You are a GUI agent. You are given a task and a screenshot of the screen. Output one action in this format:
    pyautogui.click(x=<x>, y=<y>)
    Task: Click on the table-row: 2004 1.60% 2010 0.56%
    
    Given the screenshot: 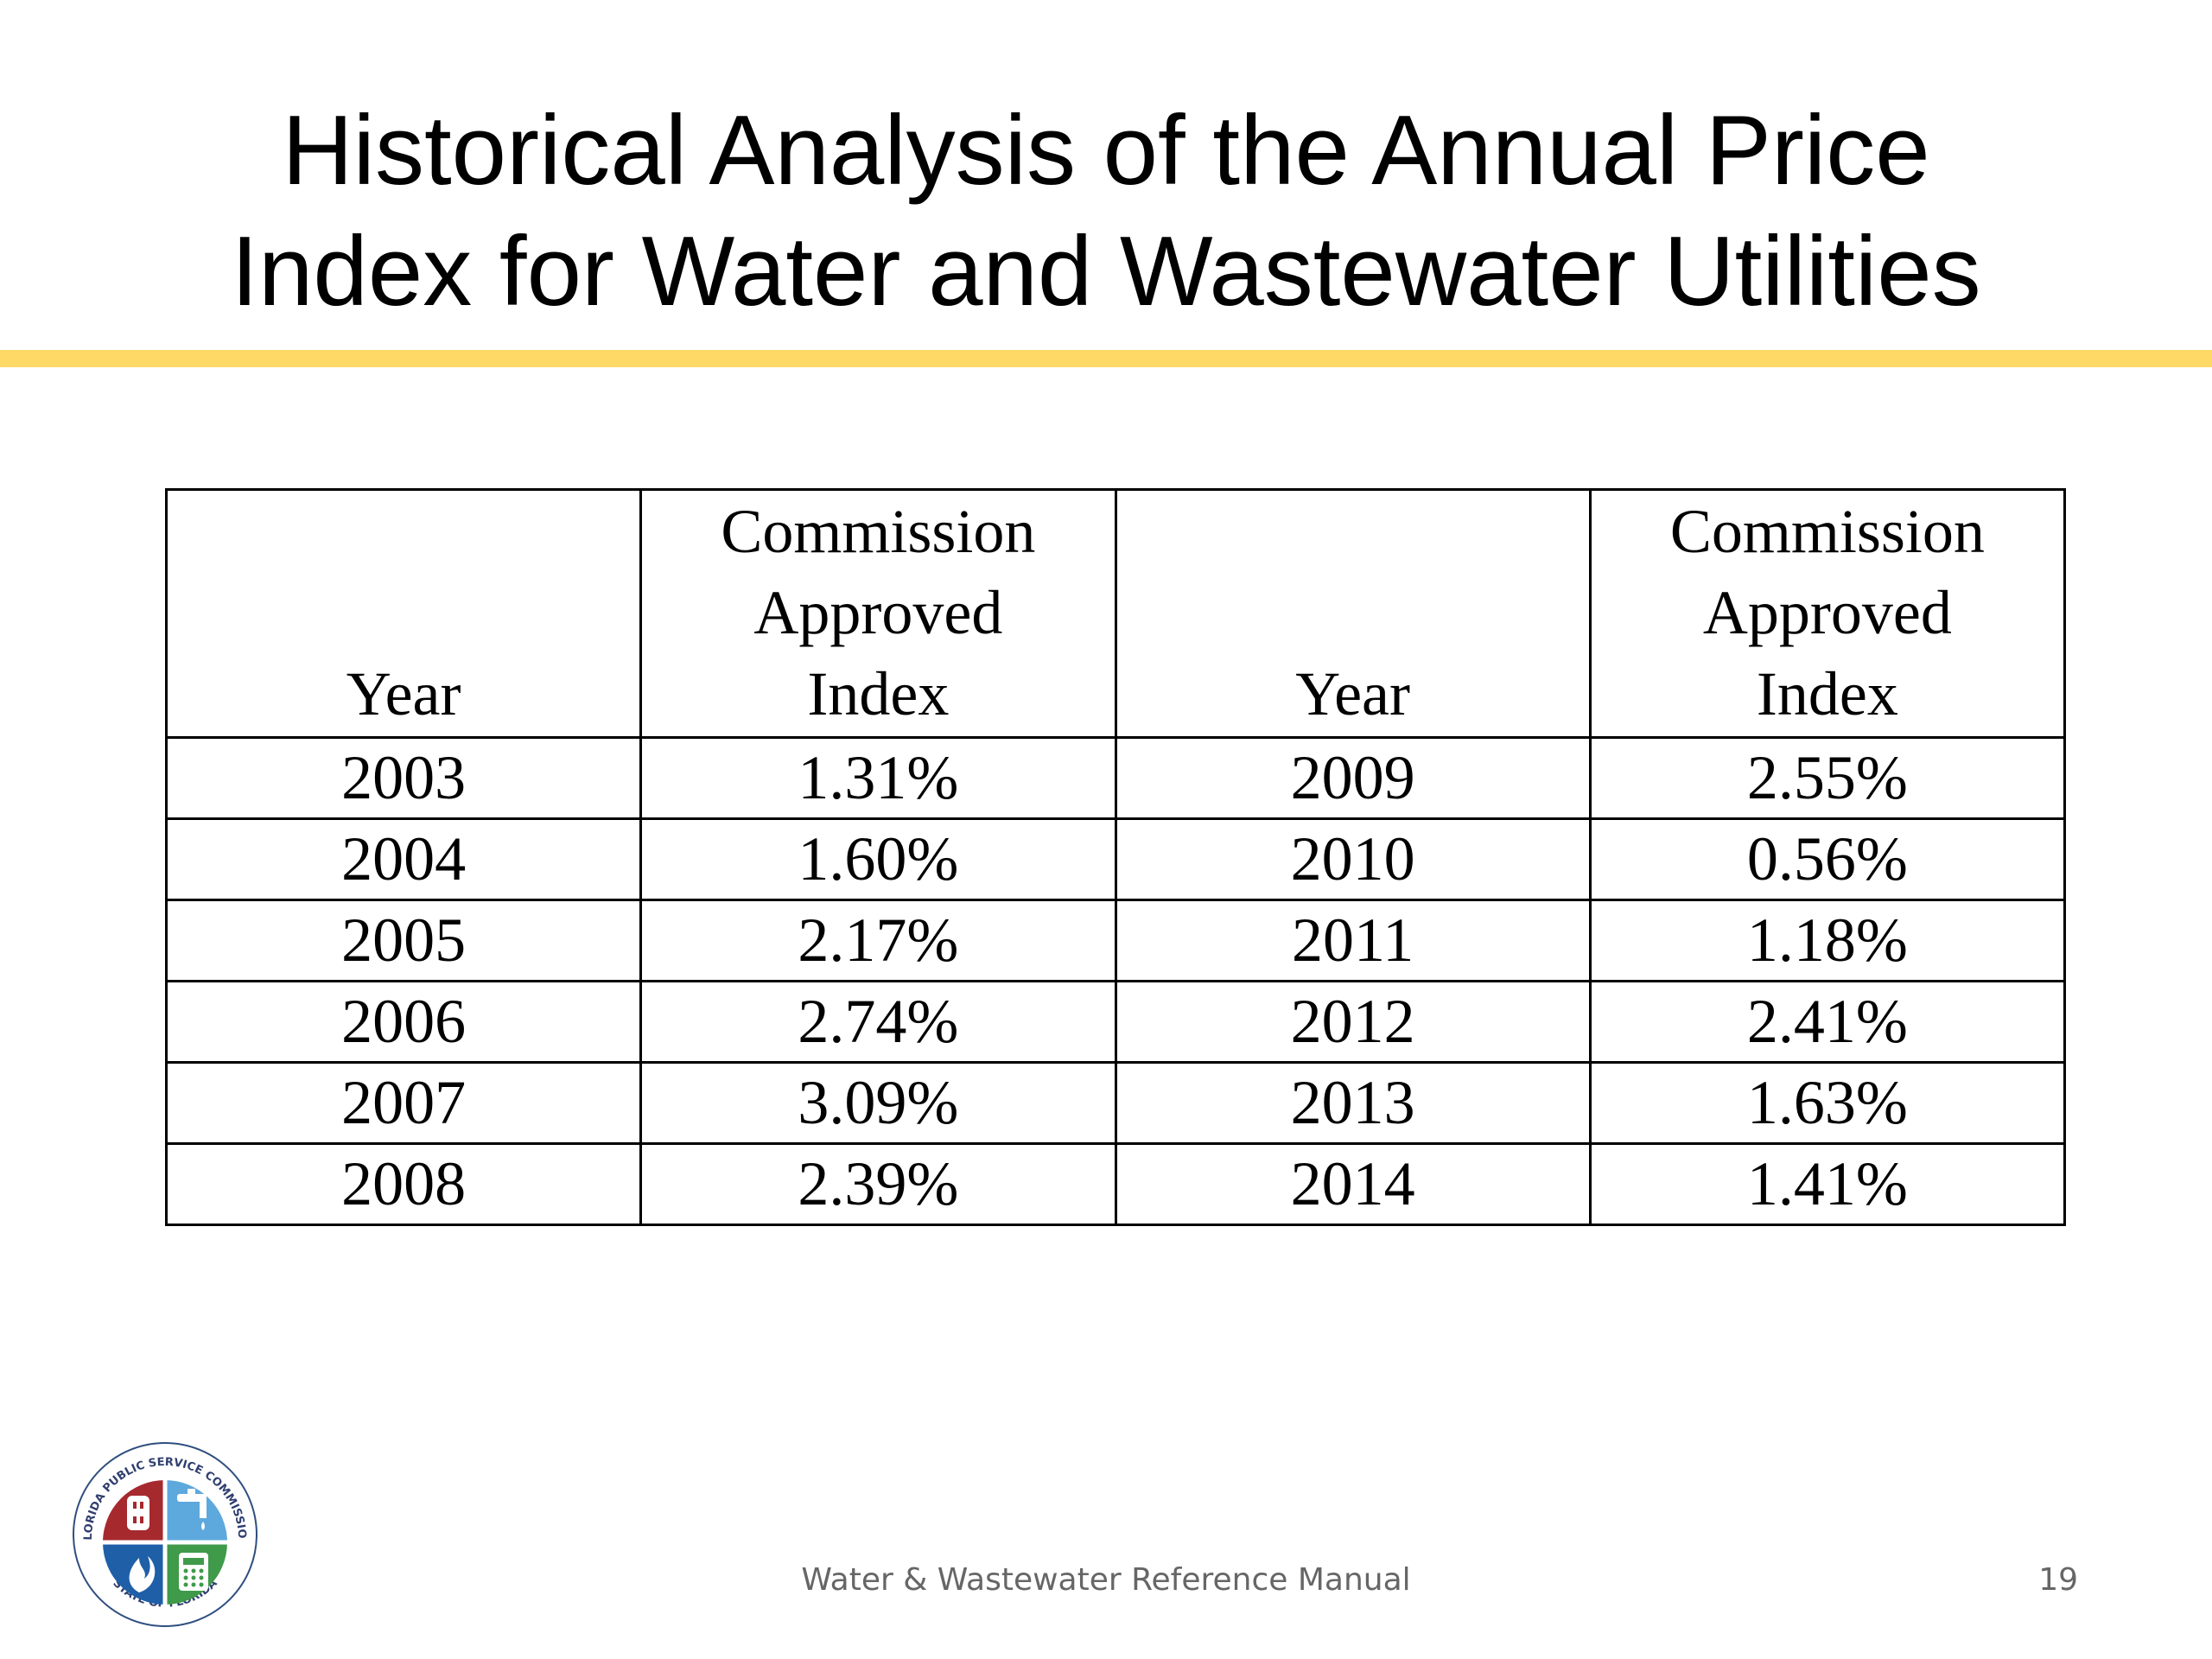 What is the action you would take?
    pyautogui.click(x=1115, y=859)
    